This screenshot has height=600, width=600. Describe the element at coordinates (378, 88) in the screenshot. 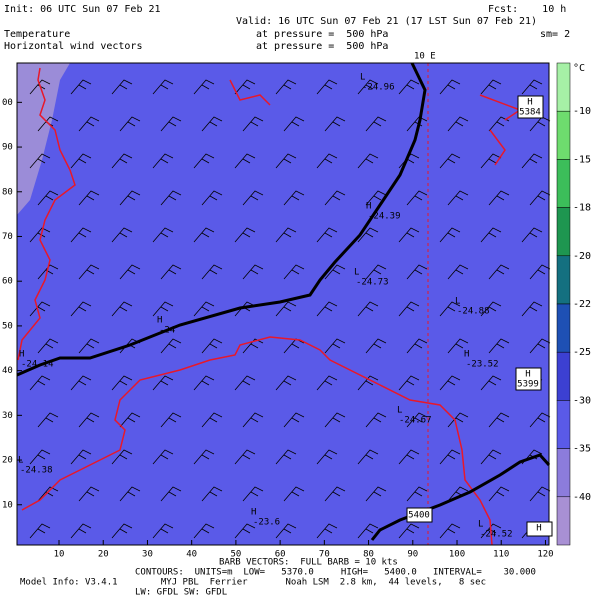

I see `center-value: -24.96` at that location.